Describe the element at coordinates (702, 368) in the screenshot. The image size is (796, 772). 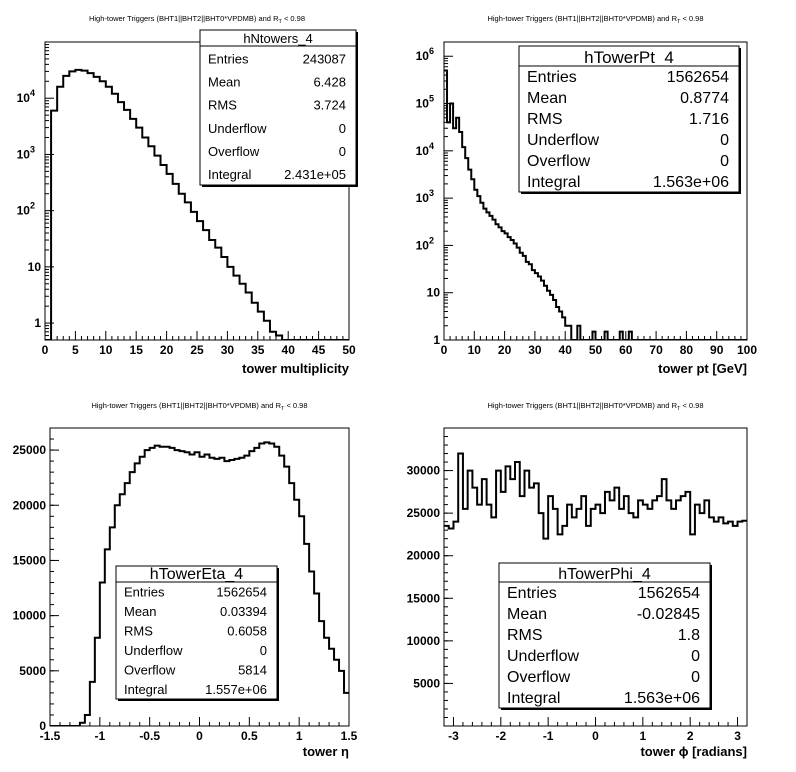
I see `x-axis-label: tower pt [GeV]` at that location.